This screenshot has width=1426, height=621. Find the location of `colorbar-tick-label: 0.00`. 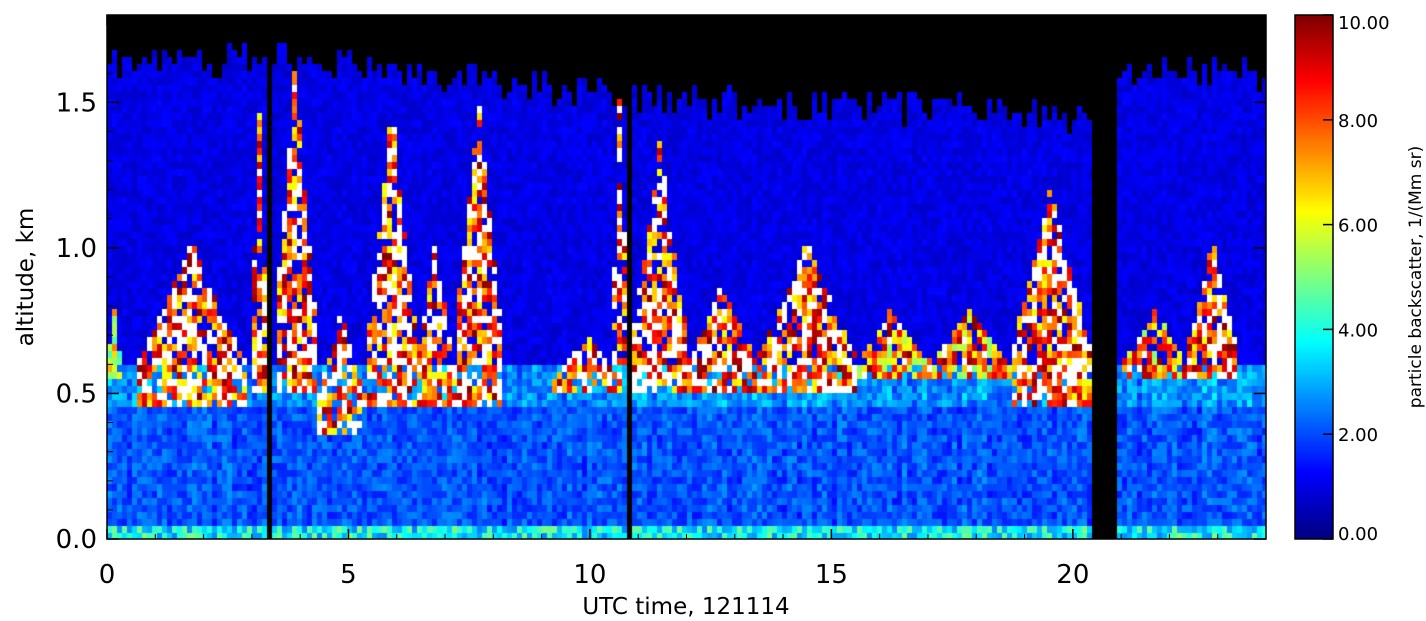

colorbar-tick-label: 0.00 is located at coordinates (1358, 534).